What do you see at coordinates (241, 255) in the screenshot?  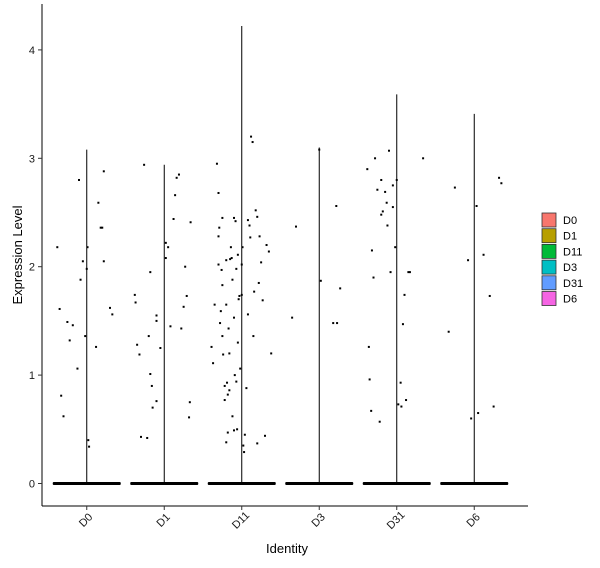 I see `violin-D11` at bounding box center [241, 255].